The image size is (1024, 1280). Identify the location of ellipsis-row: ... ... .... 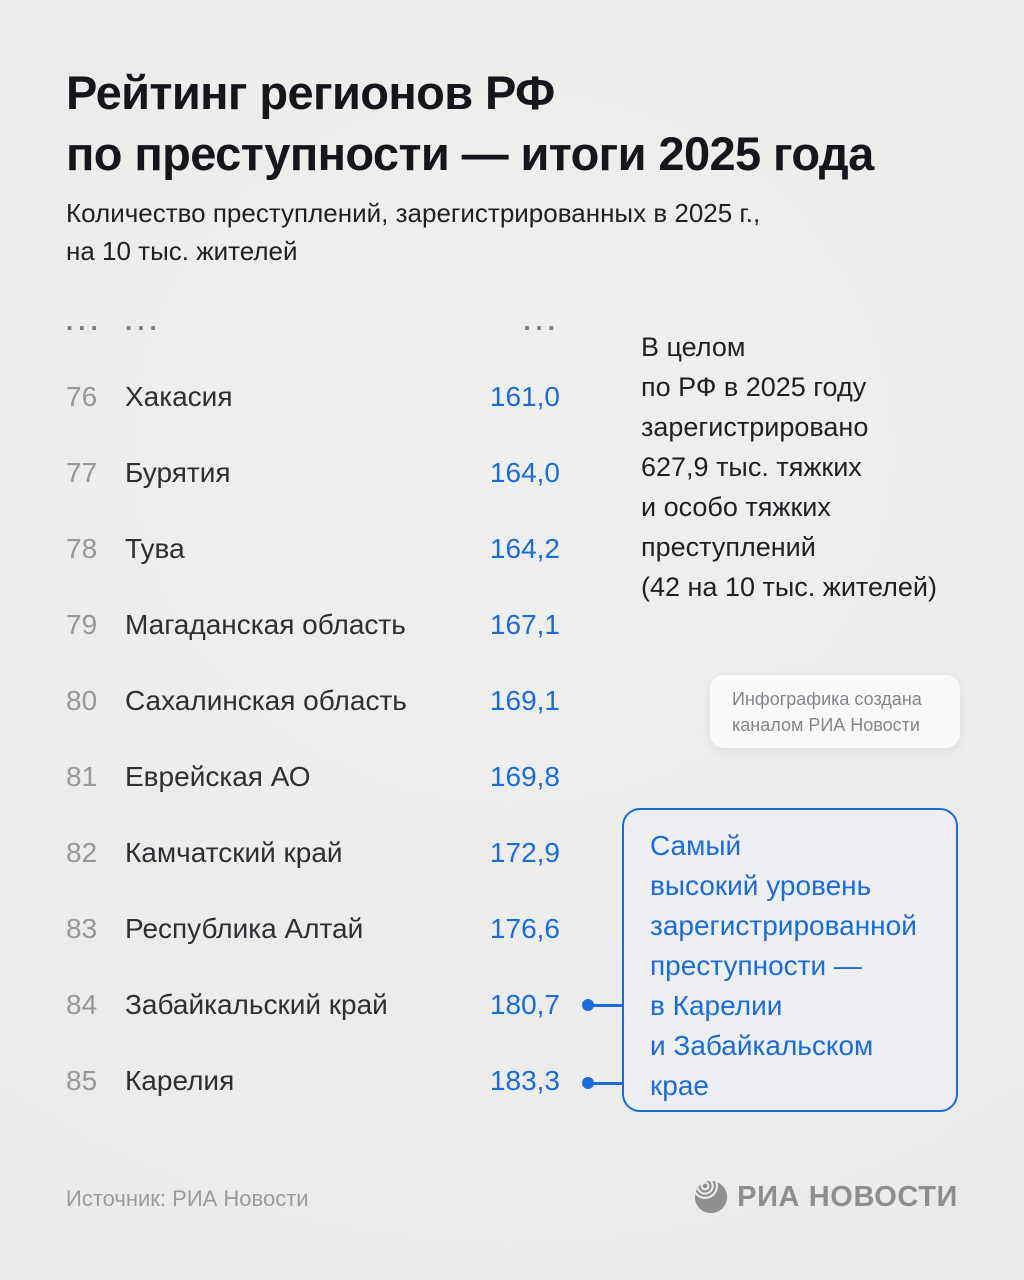
(313, 321).